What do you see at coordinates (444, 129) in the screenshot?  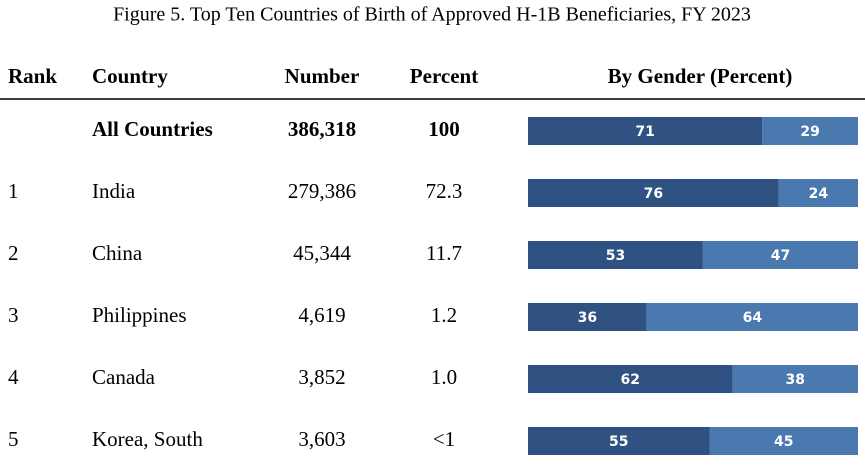 I see `percent: 100` at bounding box center [444, 129].